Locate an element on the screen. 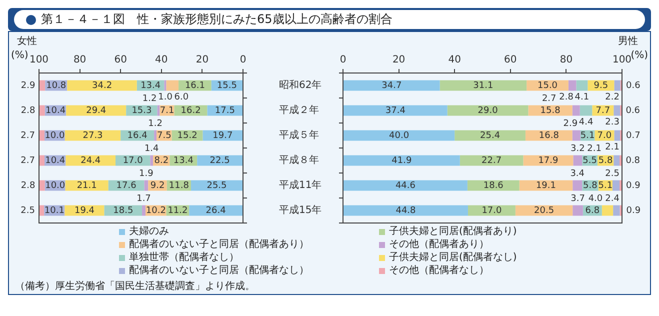 The height and width of the screenshot is (316, 659). data-label: 11.2 is located at coordinates (178, 211).